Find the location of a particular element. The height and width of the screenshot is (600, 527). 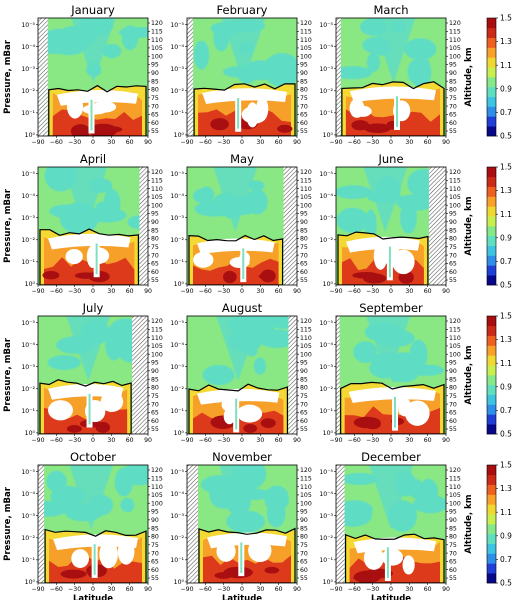

colorbar-tick-label: 1.1 is located at coordinates (506, 363).